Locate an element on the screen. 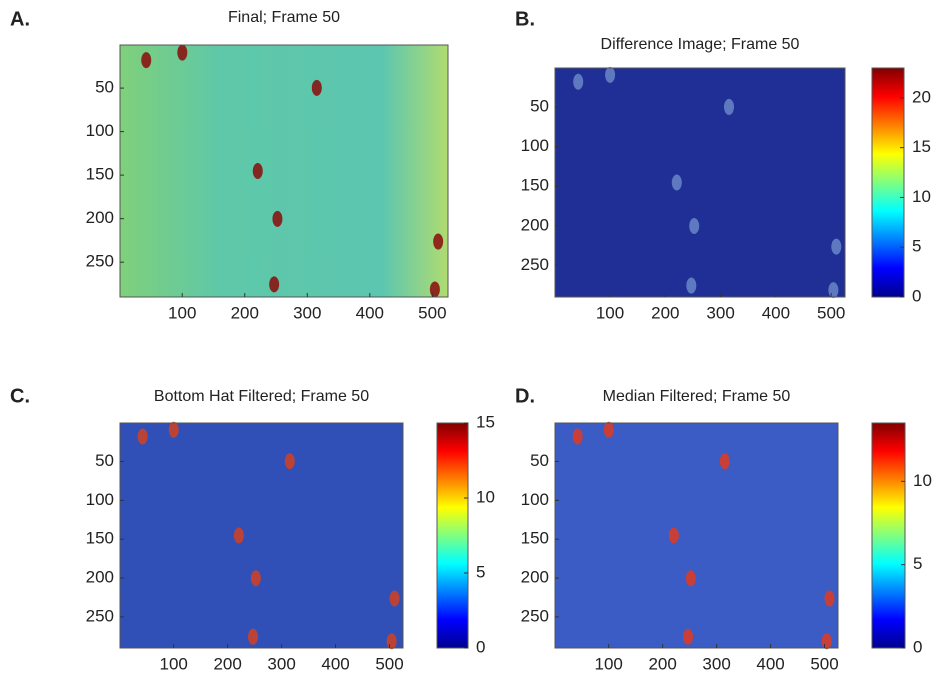  panel-title: Difference Image; Frame 50 is located at coordinates (700, 44).